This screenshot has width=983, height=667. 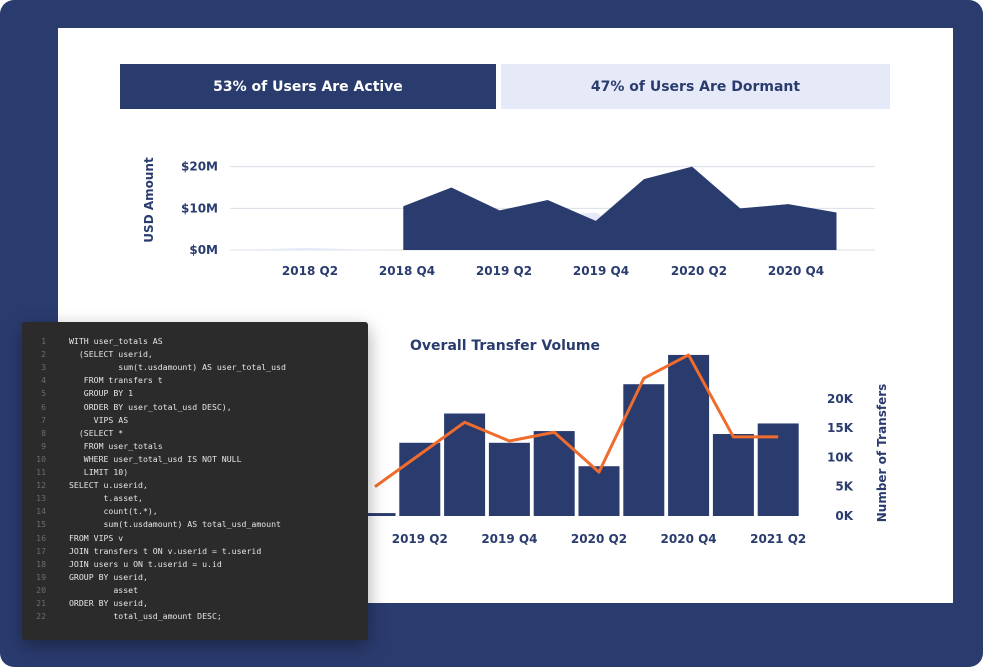 I want to click on area-xtick-label: 2018 Q2, so click(x=310, y=271).